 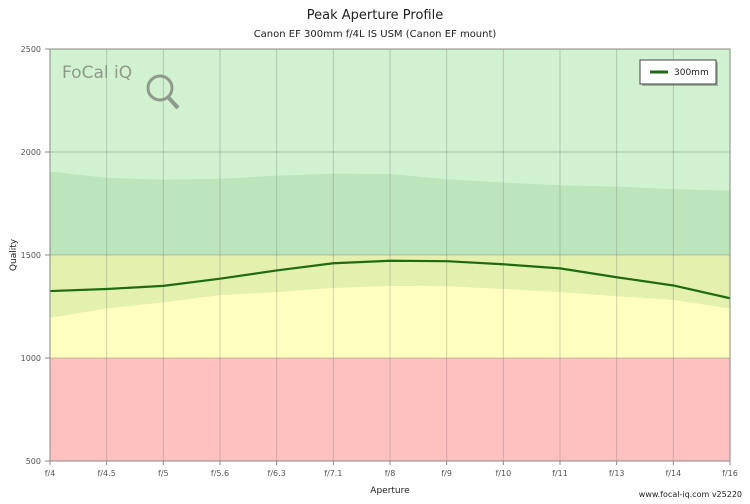 I want to click on focal-logo-text: FoCal iQ, so click(x=97, y=73).